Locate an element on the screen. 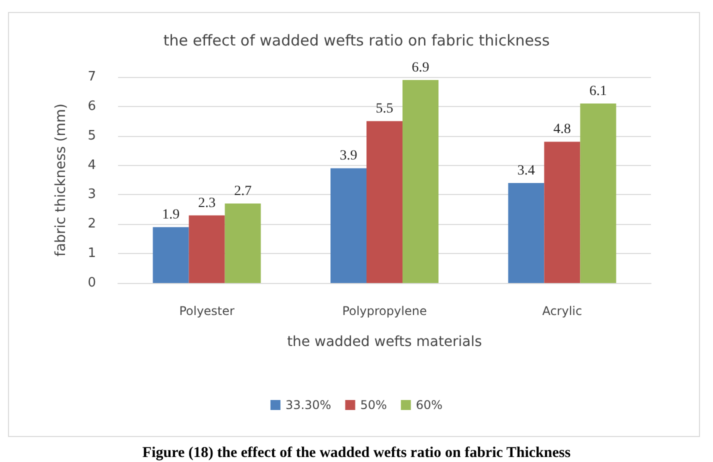  legend-label: 33.30% is located at coordinates (308, 405).